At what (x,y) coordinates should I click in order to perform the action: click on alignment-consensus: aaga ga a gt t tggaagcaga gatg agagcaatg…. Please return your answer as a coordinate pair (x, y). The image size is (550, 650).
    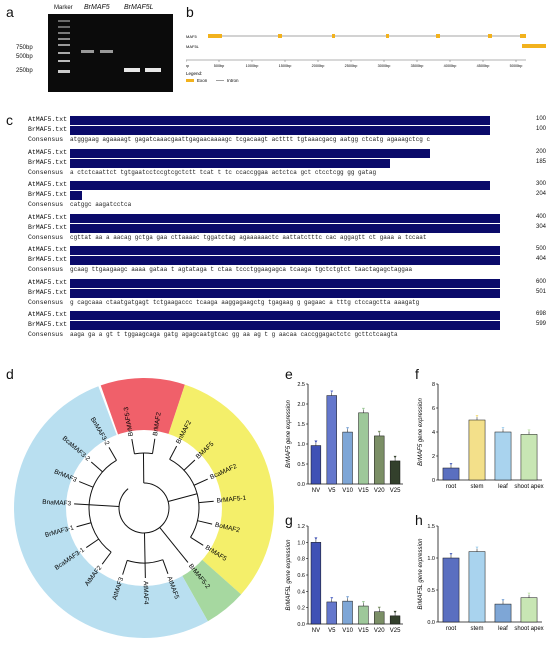
    Looking at the image, I should click on (234, 334).